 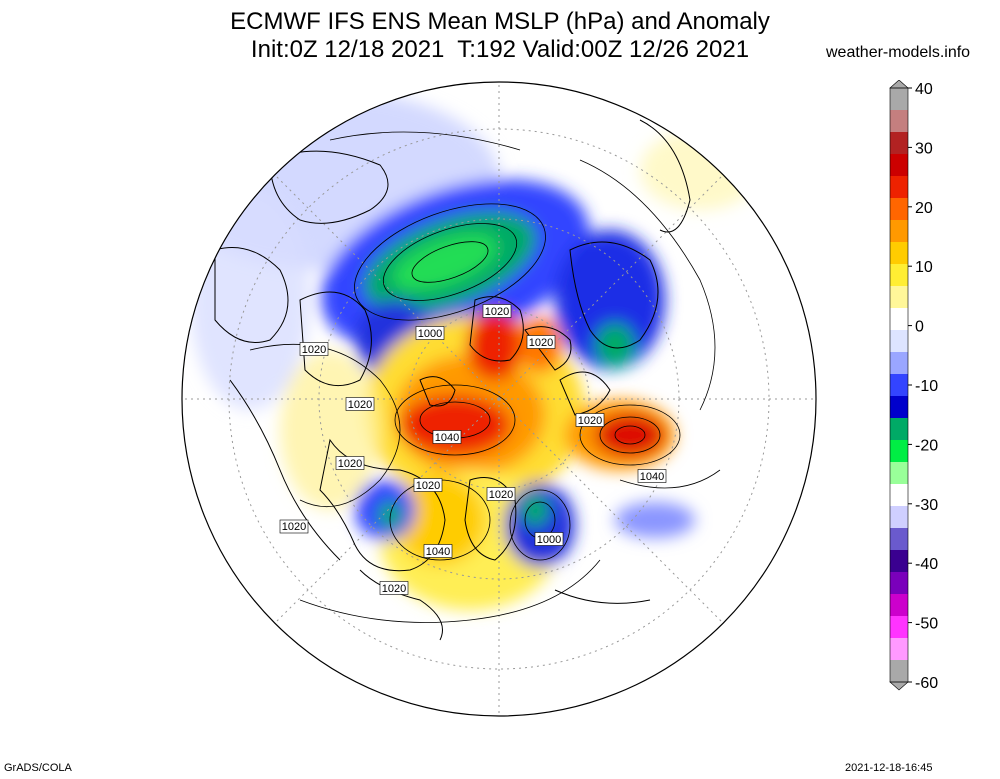 I want to click on anomaly-core-ne, so click(x=615, y=345).